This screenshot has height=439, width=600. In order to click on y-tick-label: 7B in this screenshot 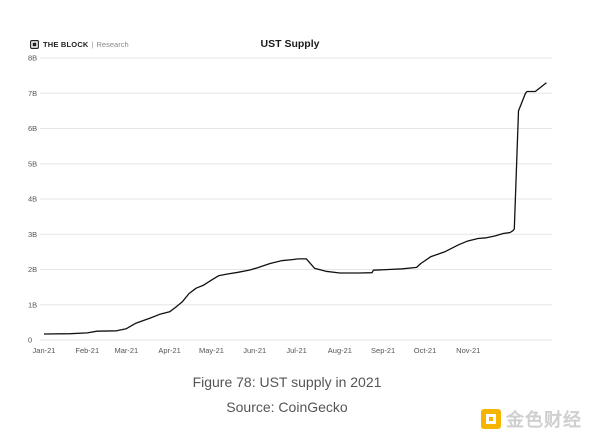, I will do `click(32, 93)`.